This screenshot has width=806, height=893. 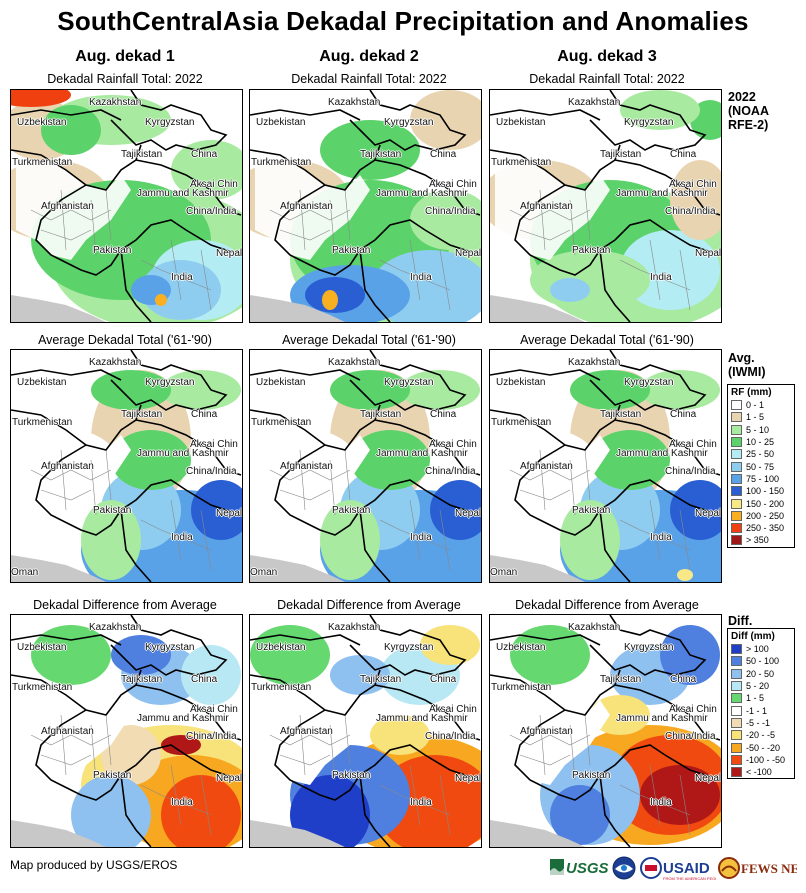 I want to click on column-heading-2: Aug. dekad 2, so click(x=369, y=56).